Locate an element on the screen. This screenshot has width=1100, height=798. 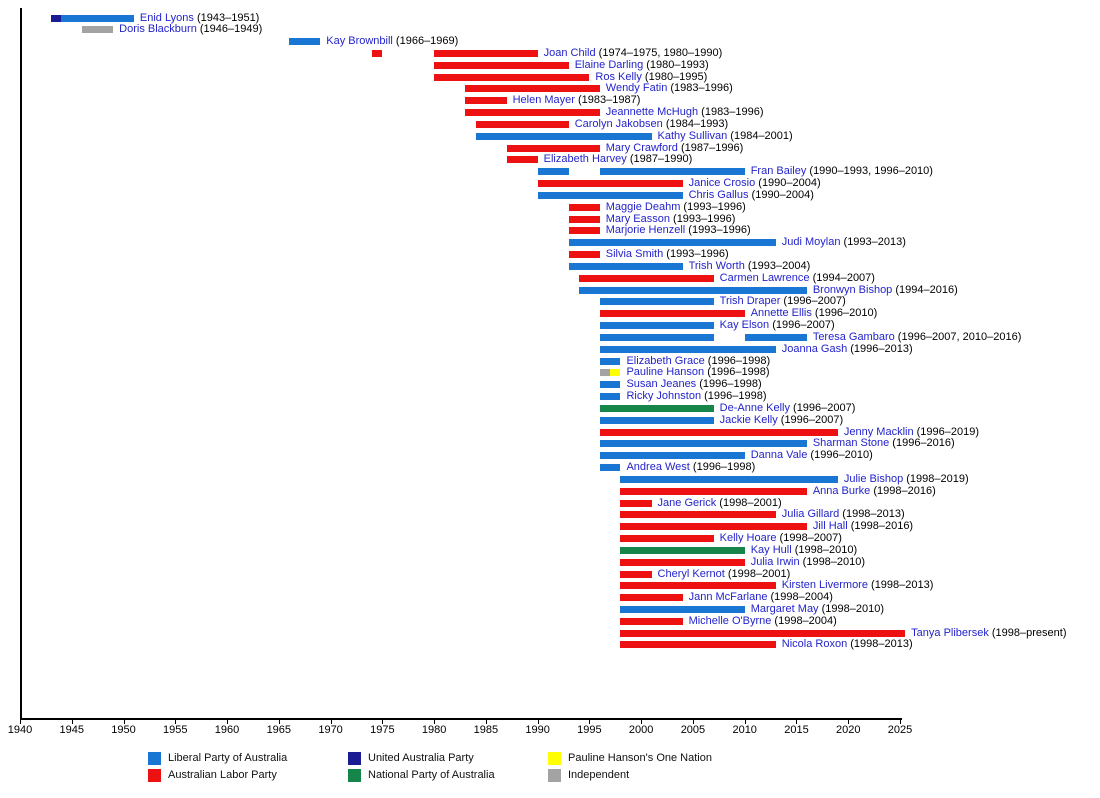
legend-label-uap: United Australia Party is located at coordinates (421, 758).